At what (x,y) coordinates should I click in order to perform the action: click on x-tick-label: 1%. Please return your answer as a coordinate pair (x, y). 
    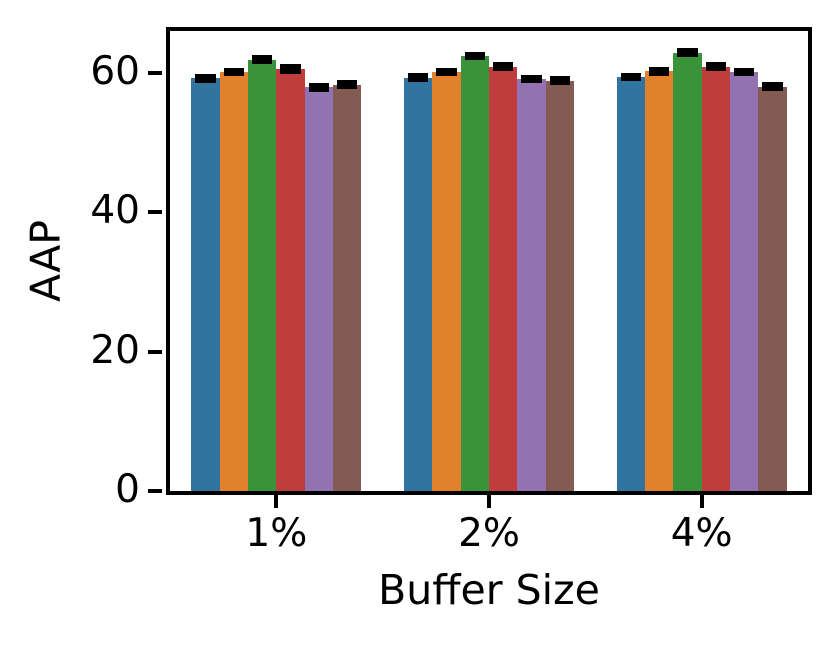
    Looking at the image, I should click on (276, 533).